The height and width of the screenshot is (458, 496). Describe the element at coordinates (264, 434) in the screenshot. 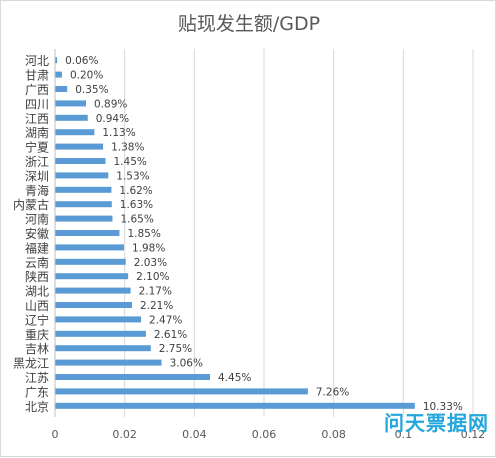

I see `x-tick-label: 0.06` at that location.